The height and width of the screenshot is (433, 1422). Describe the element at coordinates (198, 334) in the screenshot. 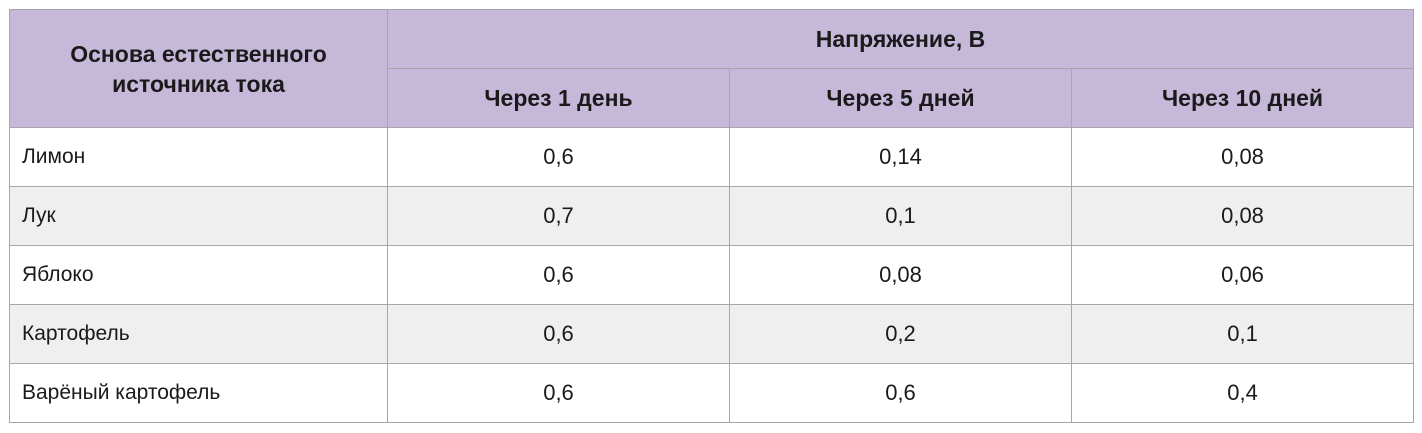

I see `row-label: Картофель` at that location.